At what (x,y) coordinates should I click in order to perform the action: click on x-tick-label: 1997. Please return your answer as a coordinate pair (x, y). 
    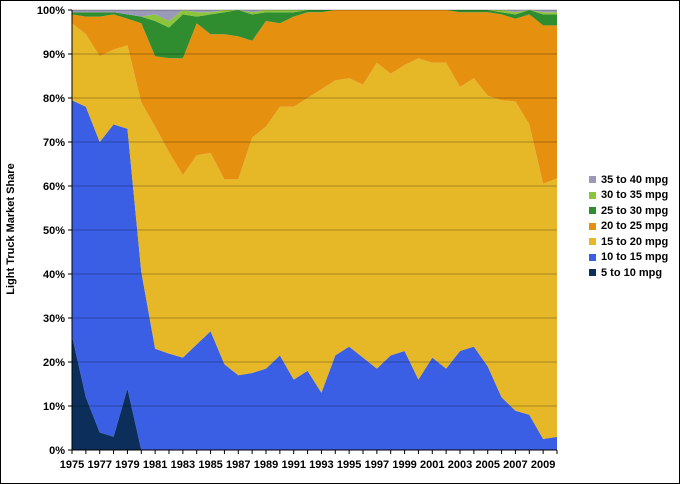
    Looking at the image, I should click on (377, 465).